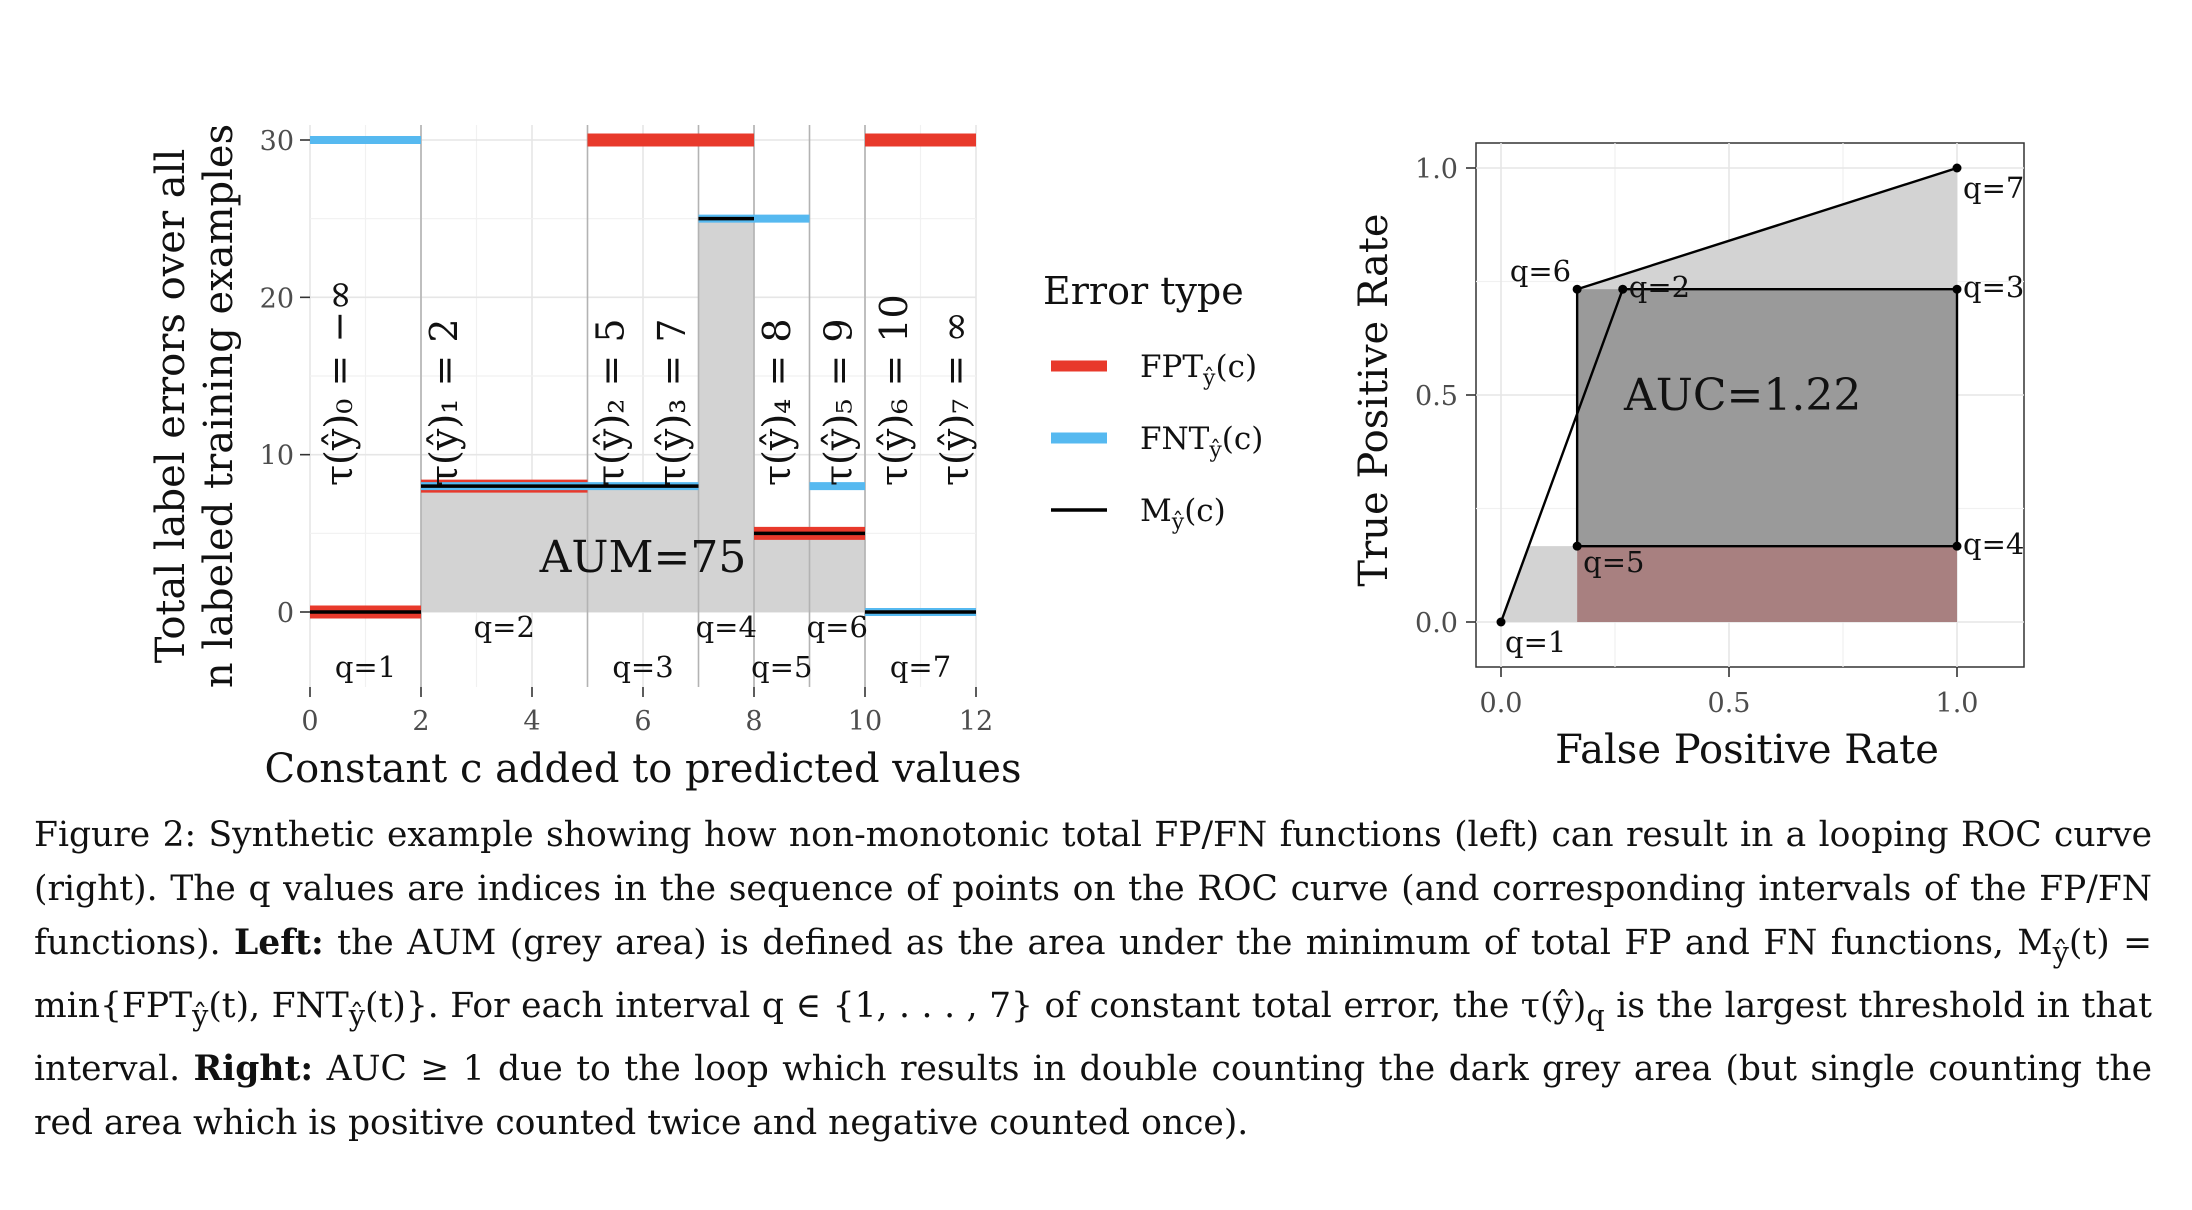  Describe the element at coordinates (219, 406) in the screenshot. I see `left-y-axis-title-line2: n labeled training examples` at that location.